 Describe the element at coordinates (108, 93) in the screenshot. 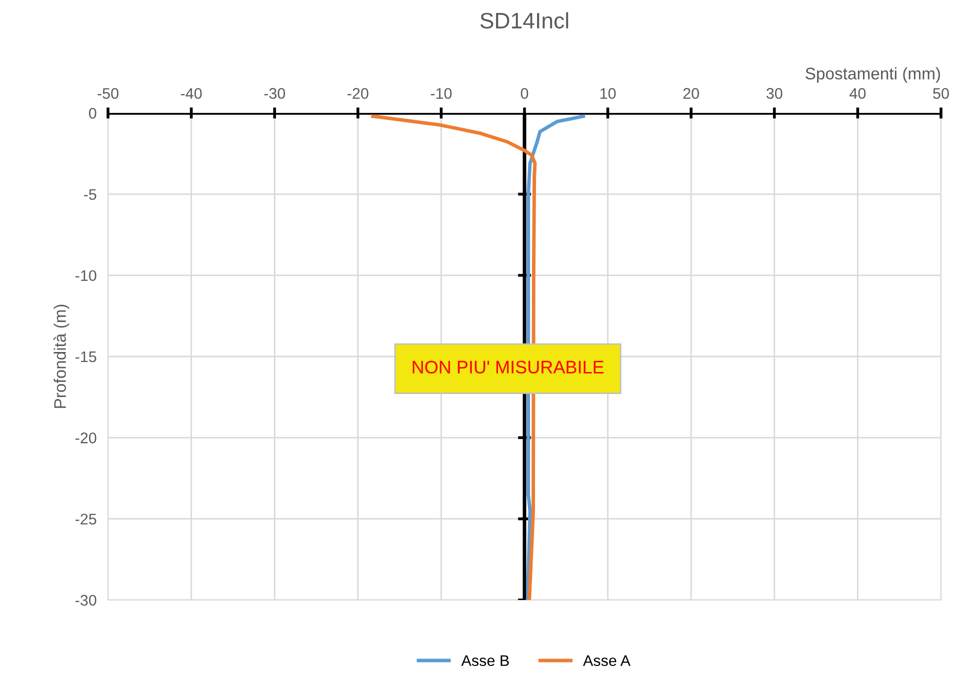

I see `x-tick-label: -50` at that location.